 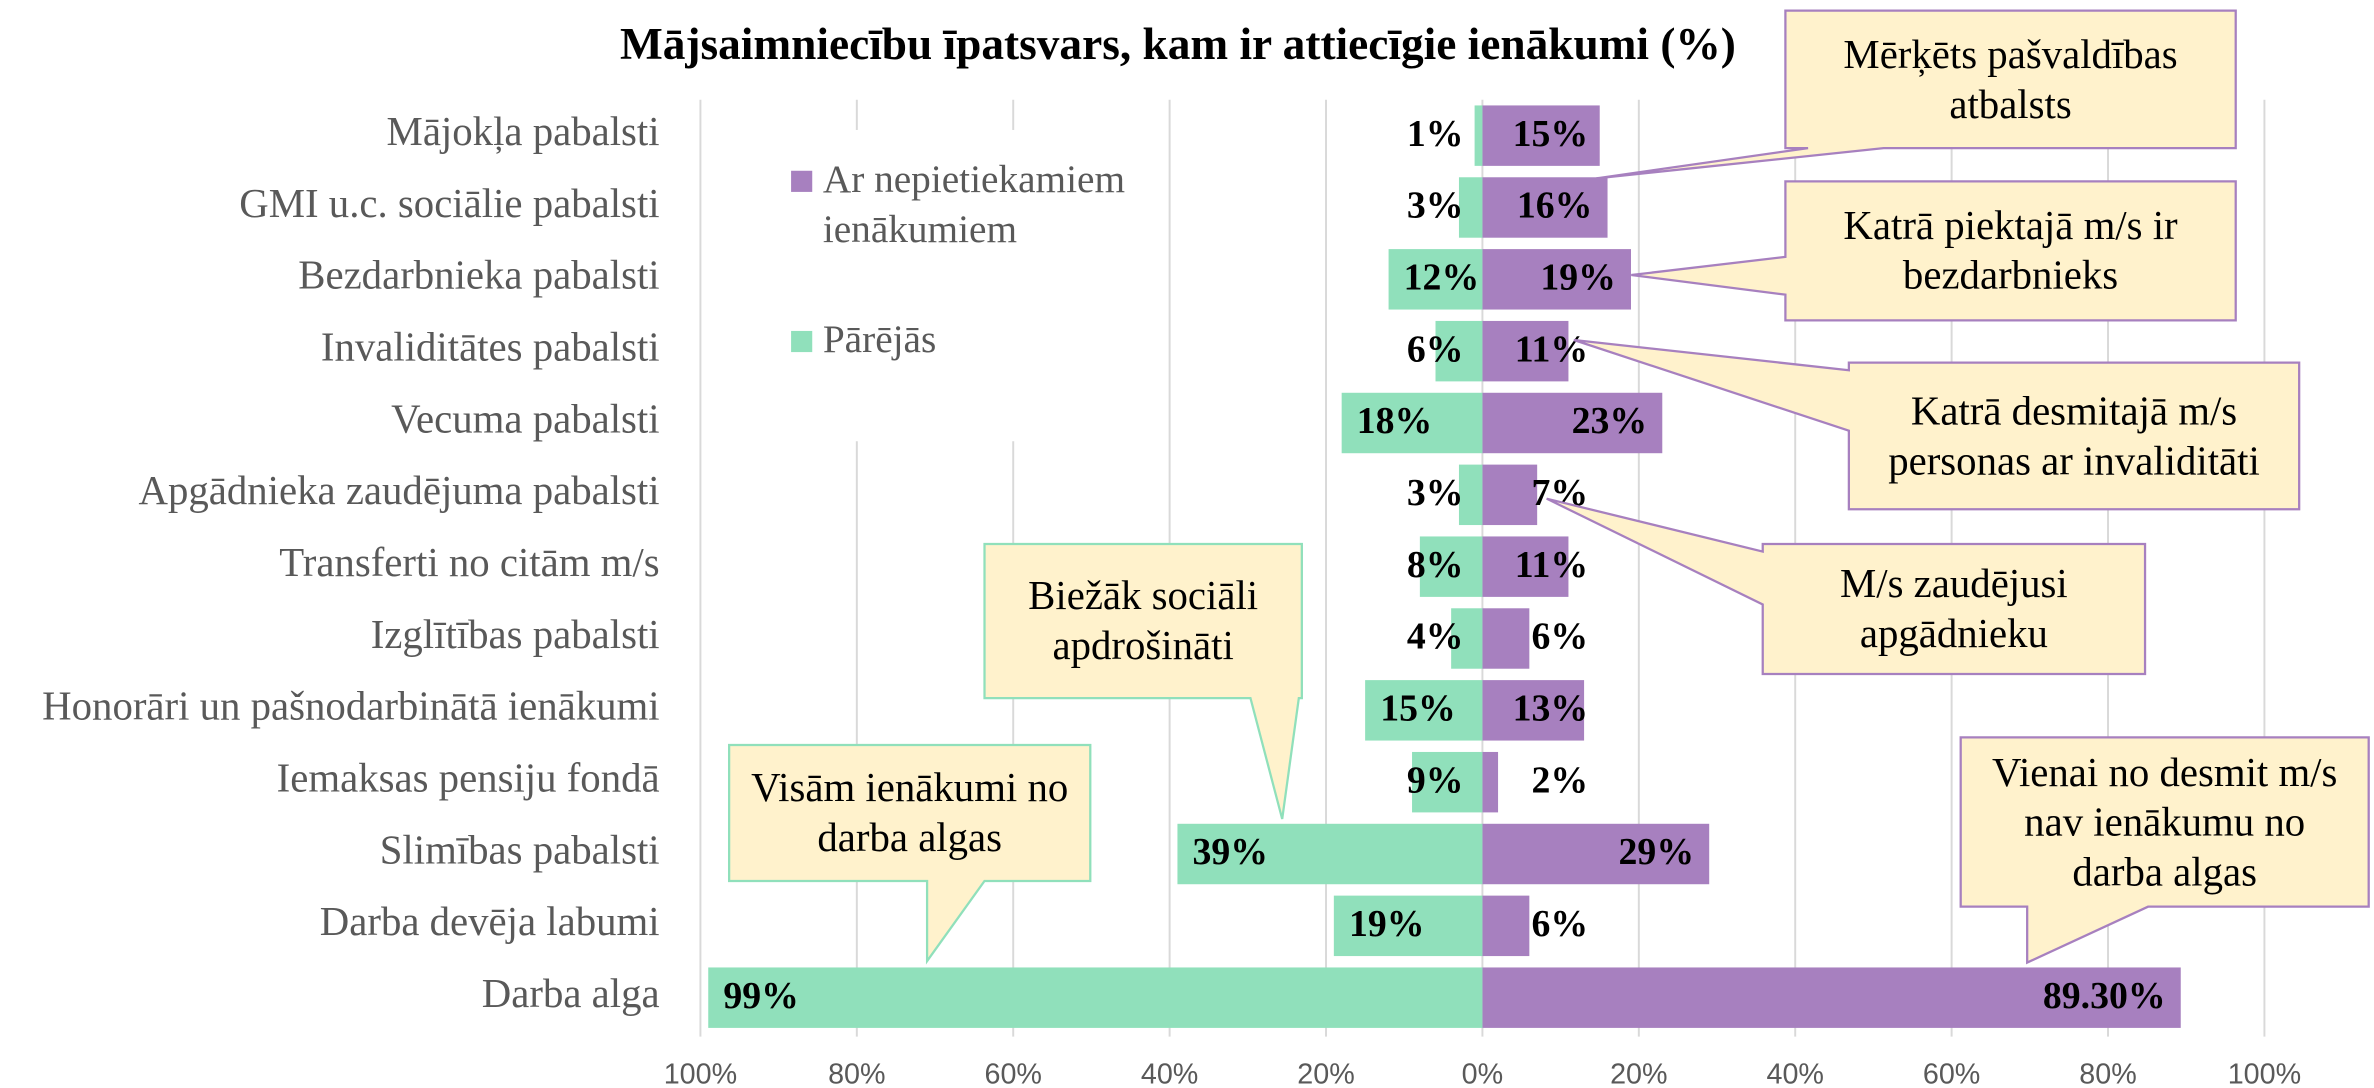 I want to click on annotation: M/s zaudējusi apgādnieku, so click(x=1953, y=608).